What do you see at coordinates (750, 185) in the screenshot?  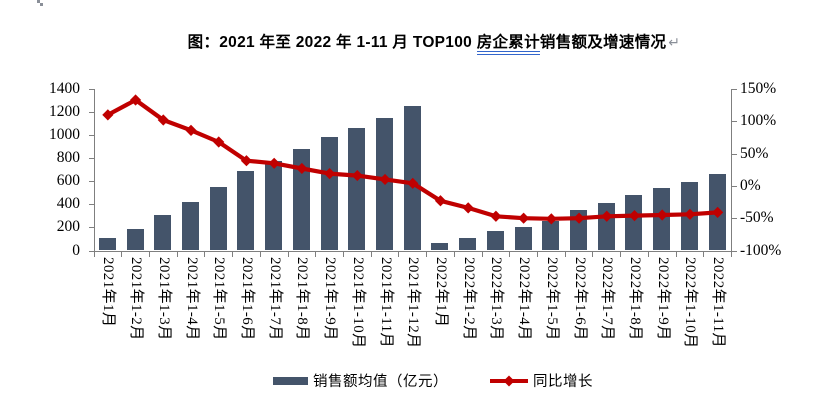 I see `y-axis-right-tick-label: 0%` at bounding box center [750, 185].